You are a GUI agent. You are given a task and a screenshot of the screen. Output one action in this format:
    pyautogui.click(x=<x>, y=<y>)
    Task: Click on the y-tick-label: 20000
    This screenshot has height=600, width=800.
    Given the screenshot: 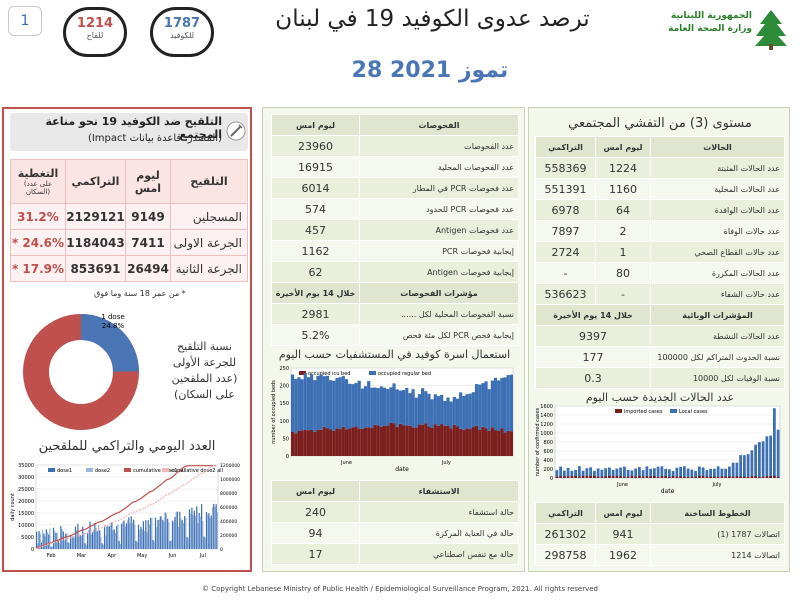 What is the action you would take?
    pyautogui.click(x=26, y=502)
    